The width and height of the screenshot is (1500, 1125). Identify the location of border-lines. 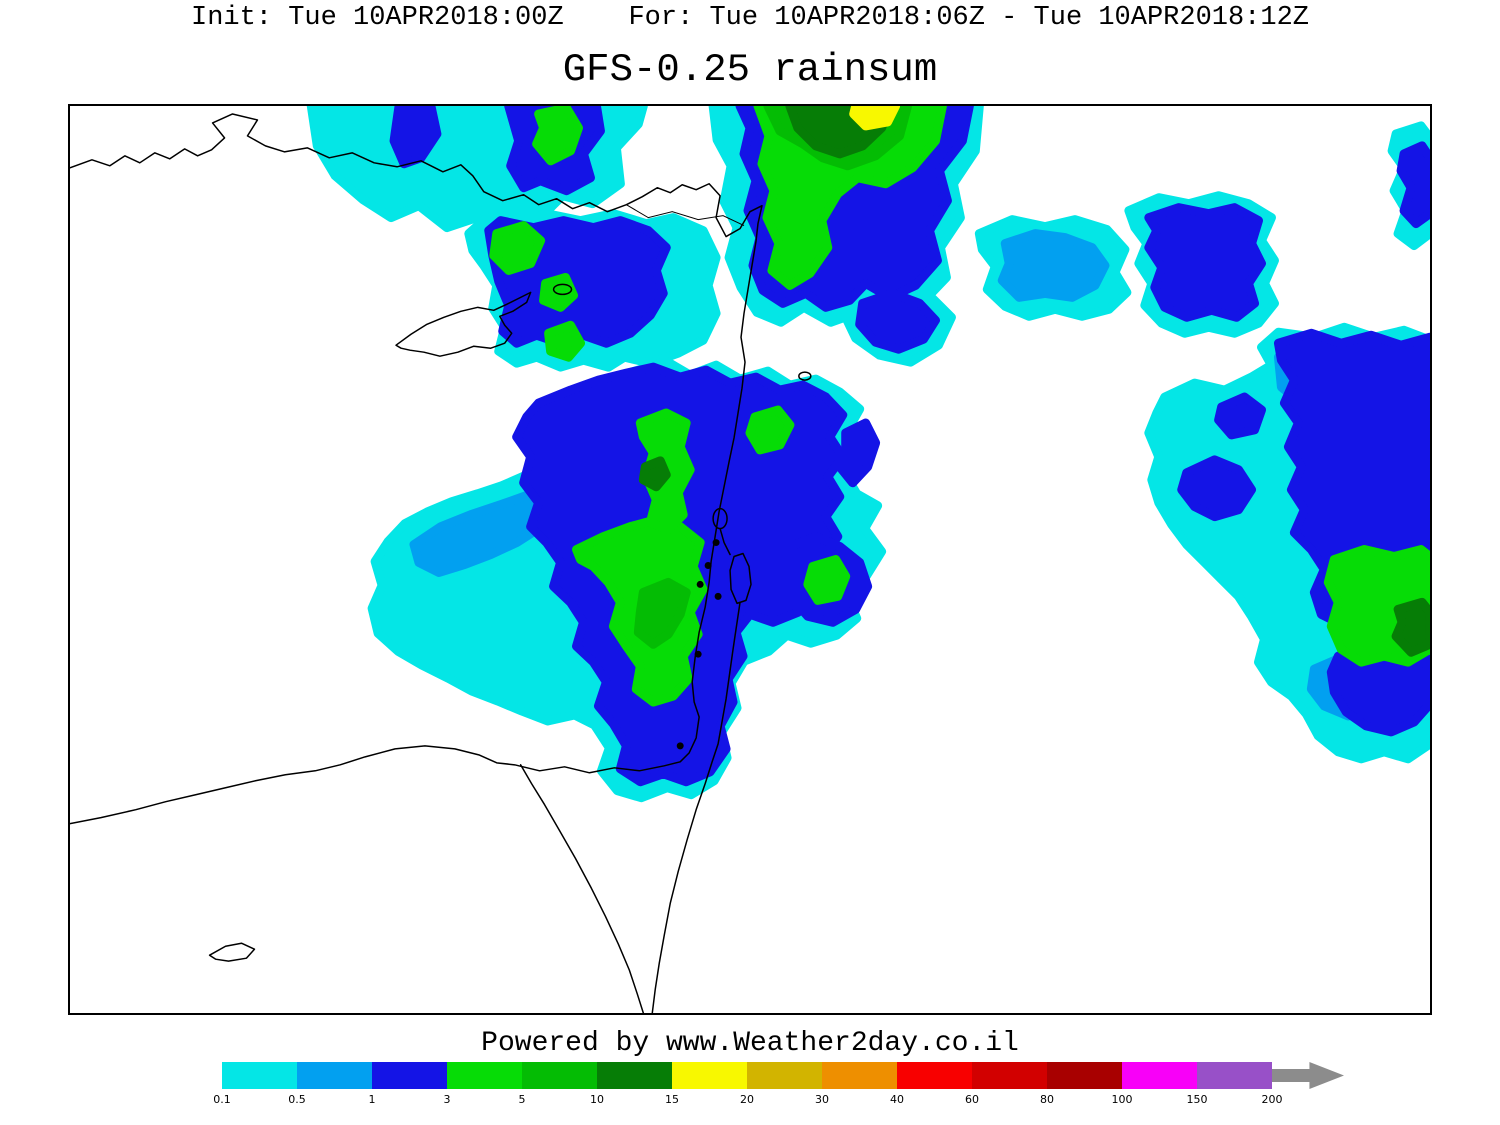
(685, 215).